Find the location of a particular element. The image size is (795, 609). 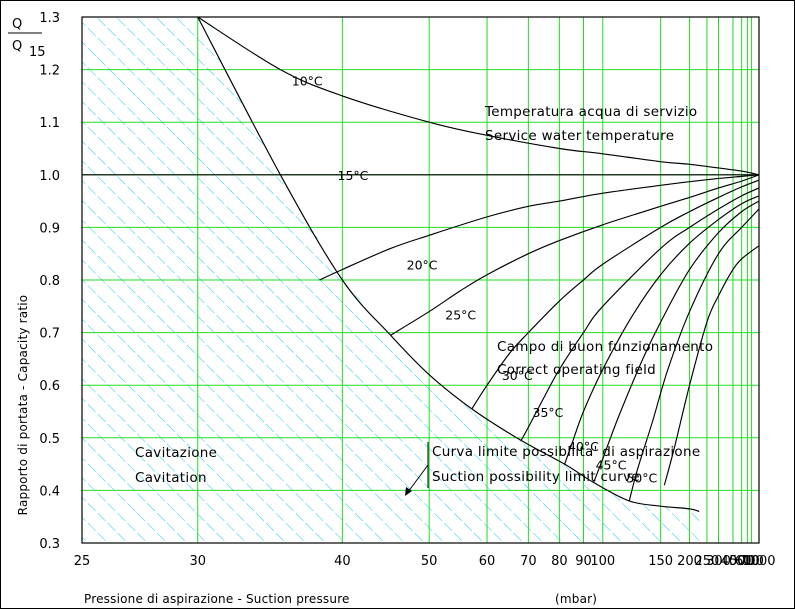

curve-30-c is located at coordinates (615, 294).